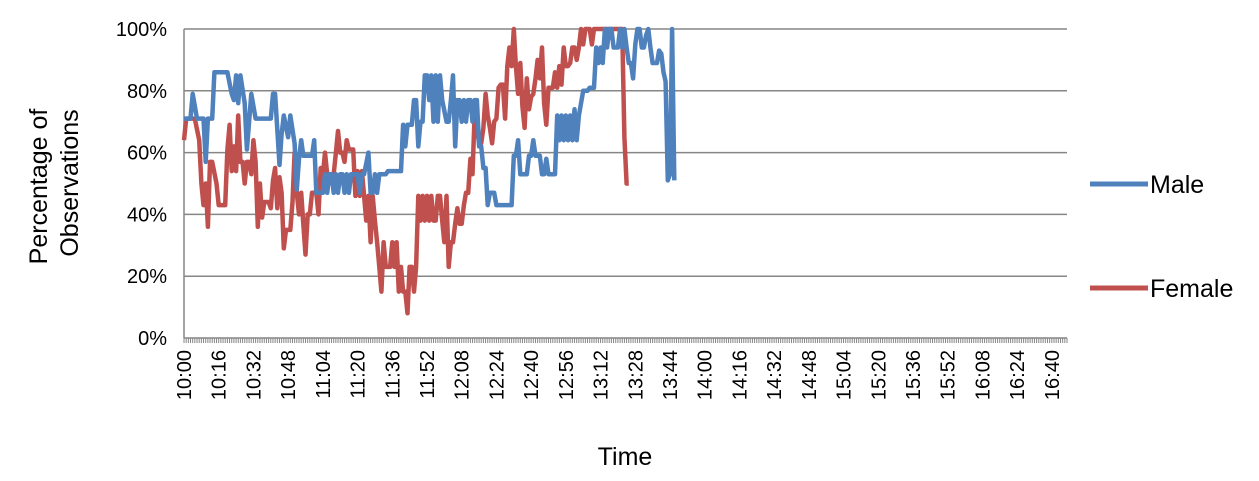 Image resolution: width=1259 pixels, height=481 pixels. What do you see at coordinates (740, 375) in the screenshot?
I see `x-tick-label: 14:16` at bounding box center [740, 375].